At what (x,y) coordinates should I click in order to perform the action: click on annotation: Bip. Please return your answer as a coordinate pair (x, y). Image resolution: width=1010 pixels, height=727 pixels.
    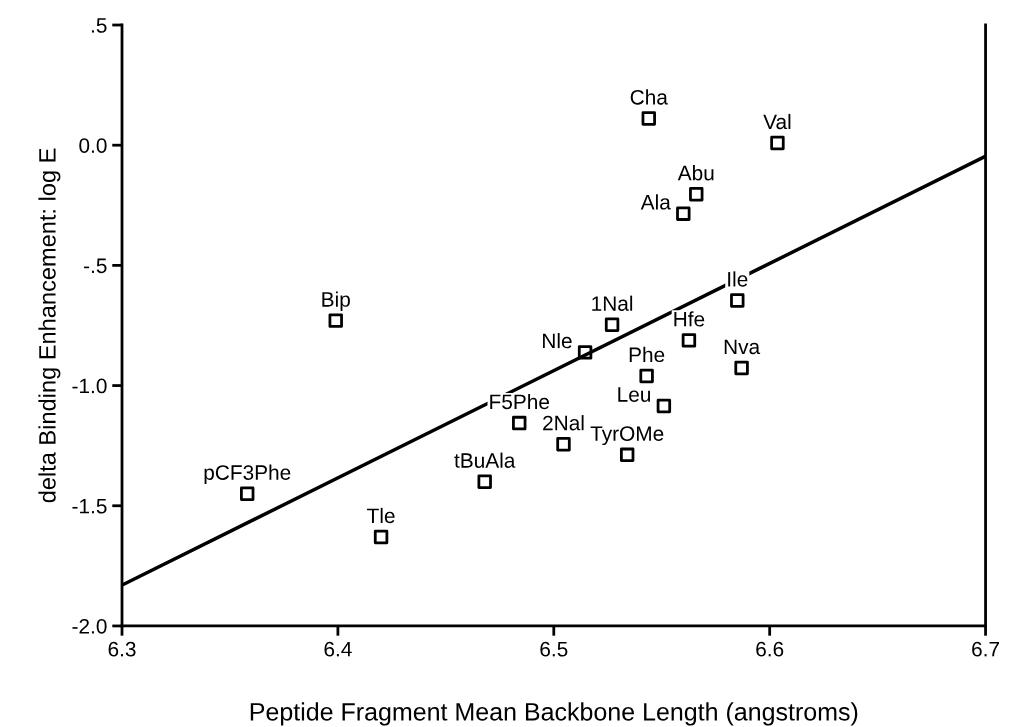
    Looking at the image, I should click on (336, 301).